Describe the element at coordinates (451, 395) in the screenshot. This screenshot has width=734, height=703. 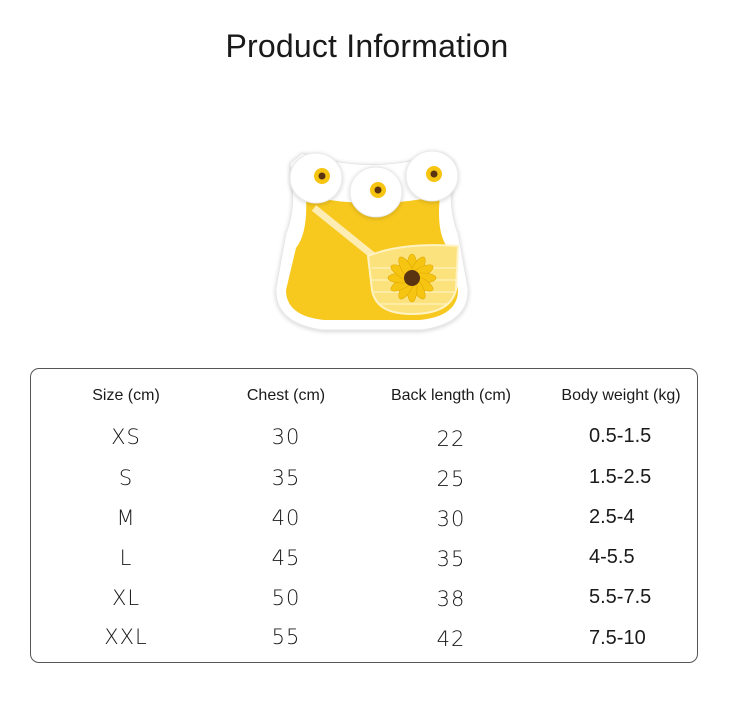
I see `header-back-length: Back length (cm)` at that location.